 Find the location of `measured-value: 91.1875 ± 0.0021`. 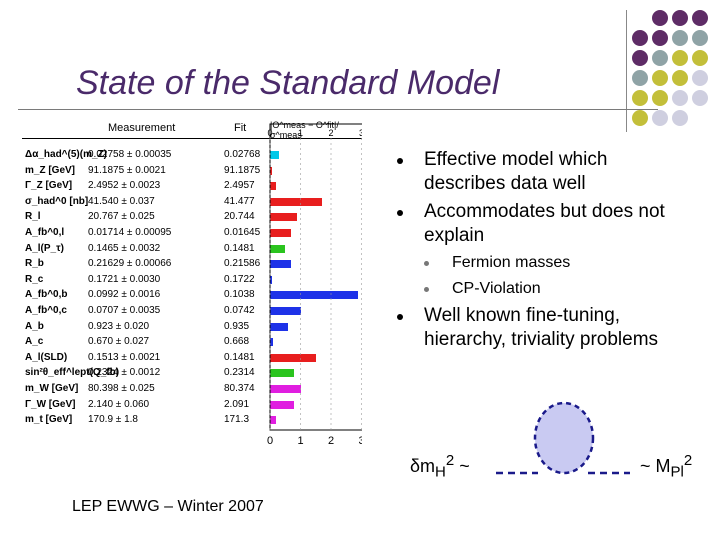

measured-value: 91.1875 ± 0.0021 is located at coordinates (127, 170).